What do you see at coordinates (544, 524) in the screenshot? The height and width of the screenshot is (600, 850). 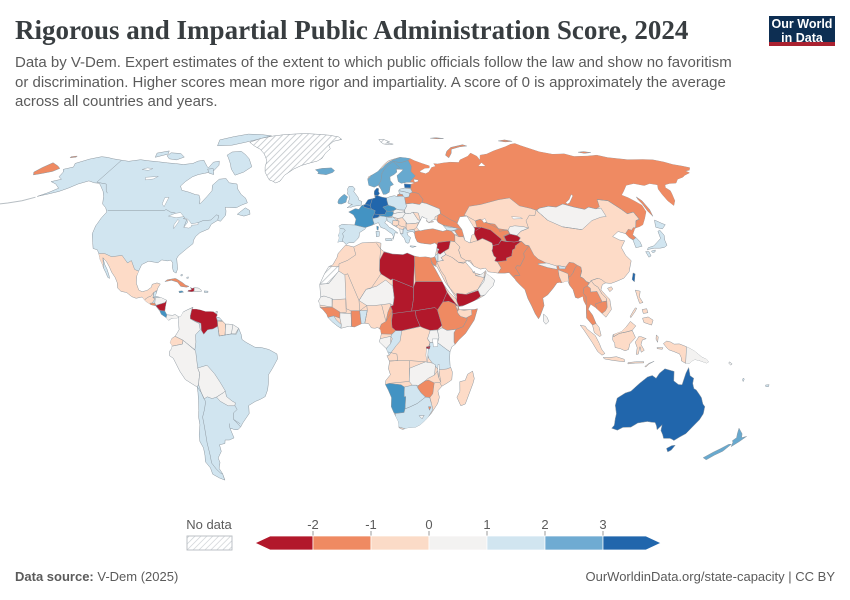 I see `svg-text: 2` at bounding box center [544, 524].